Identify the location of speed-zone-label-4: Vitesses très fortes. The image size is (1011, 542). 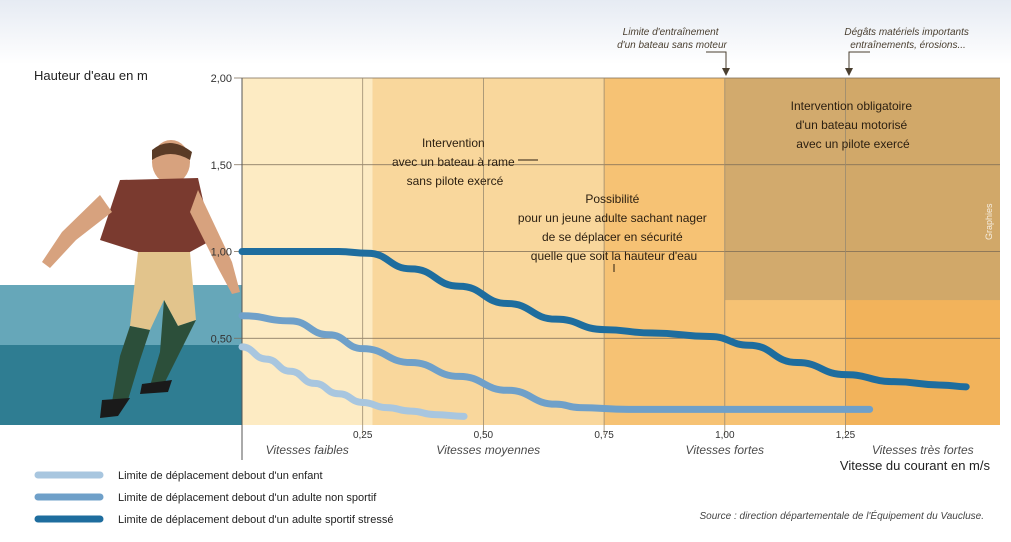
(923, 450).